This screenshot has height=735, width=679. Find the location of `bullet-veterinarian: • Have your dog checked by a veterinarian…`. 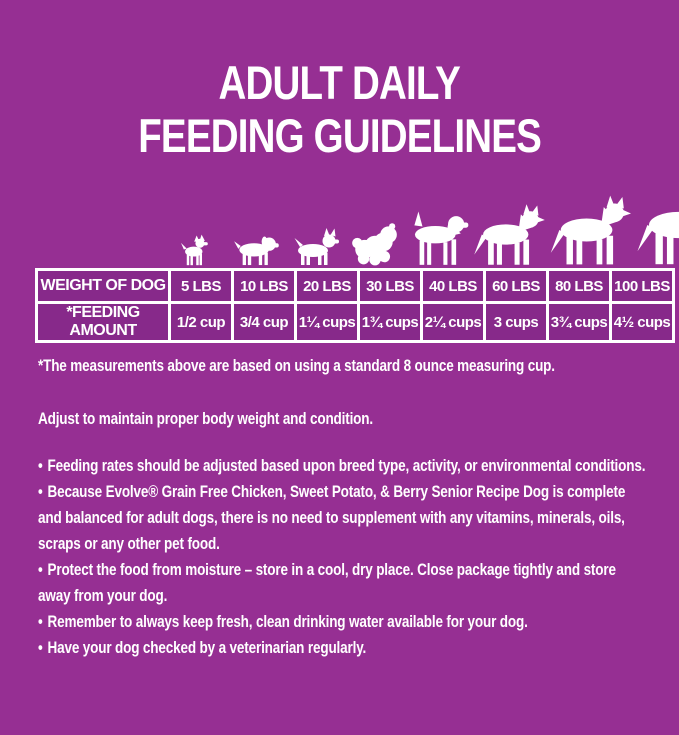

bullet-veterinarian: • Have your dog checked by a veterinarian… is located at coordinates (202, 648).